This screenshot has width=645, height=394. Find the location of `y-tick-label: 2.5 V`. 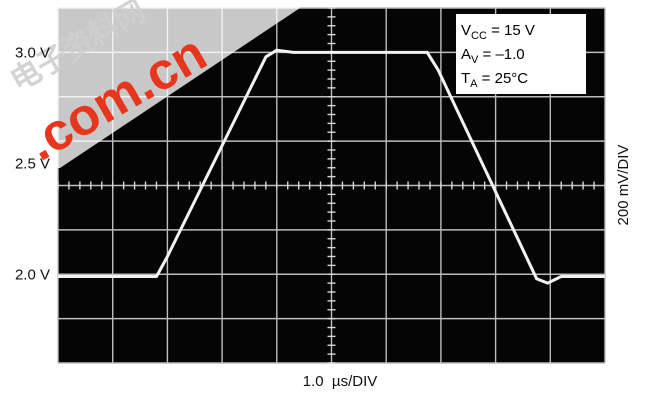

y-tick-label: 2.5 V is located at coordinates (32, 163).